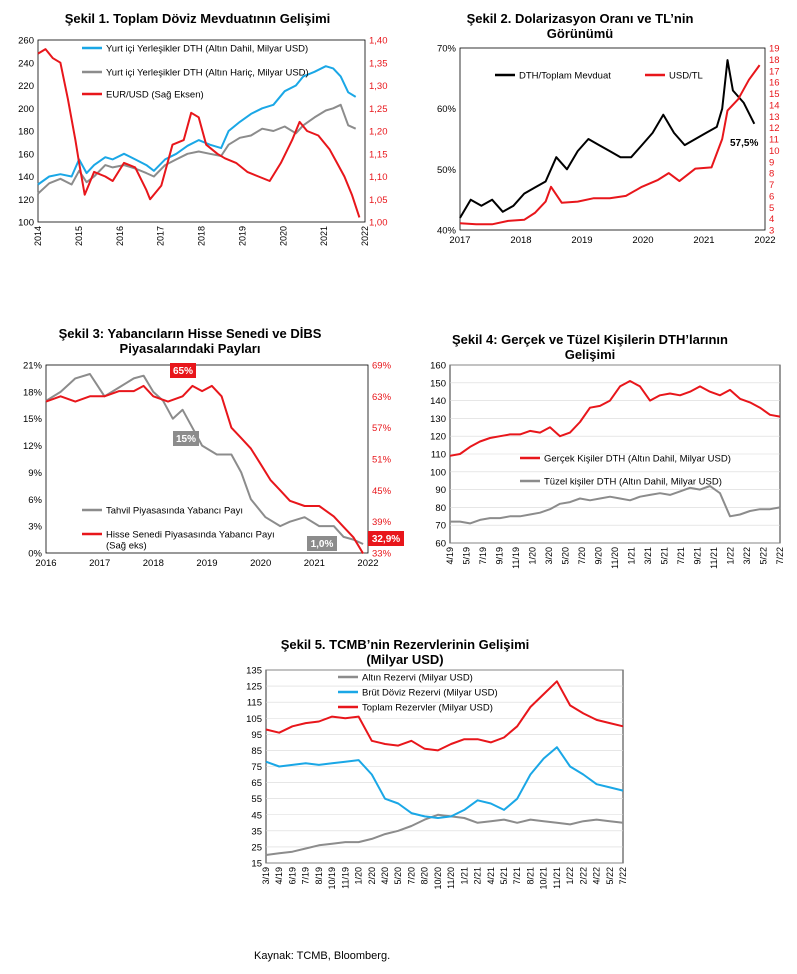  What do you see at coordinates (566, 556) in the screenshot?
I see `x-tick-label: 5/20` at bounding box center [566, 556].